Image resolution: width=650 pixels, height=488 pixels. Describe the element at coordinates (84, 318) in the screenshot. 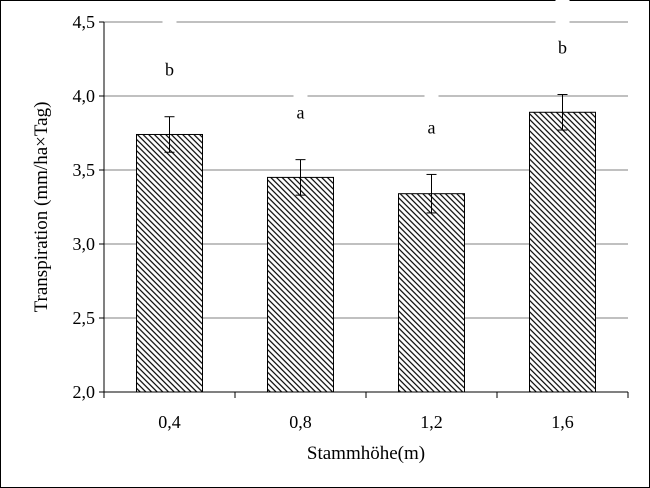

I see `y-tick-label: 2,5` at that location.